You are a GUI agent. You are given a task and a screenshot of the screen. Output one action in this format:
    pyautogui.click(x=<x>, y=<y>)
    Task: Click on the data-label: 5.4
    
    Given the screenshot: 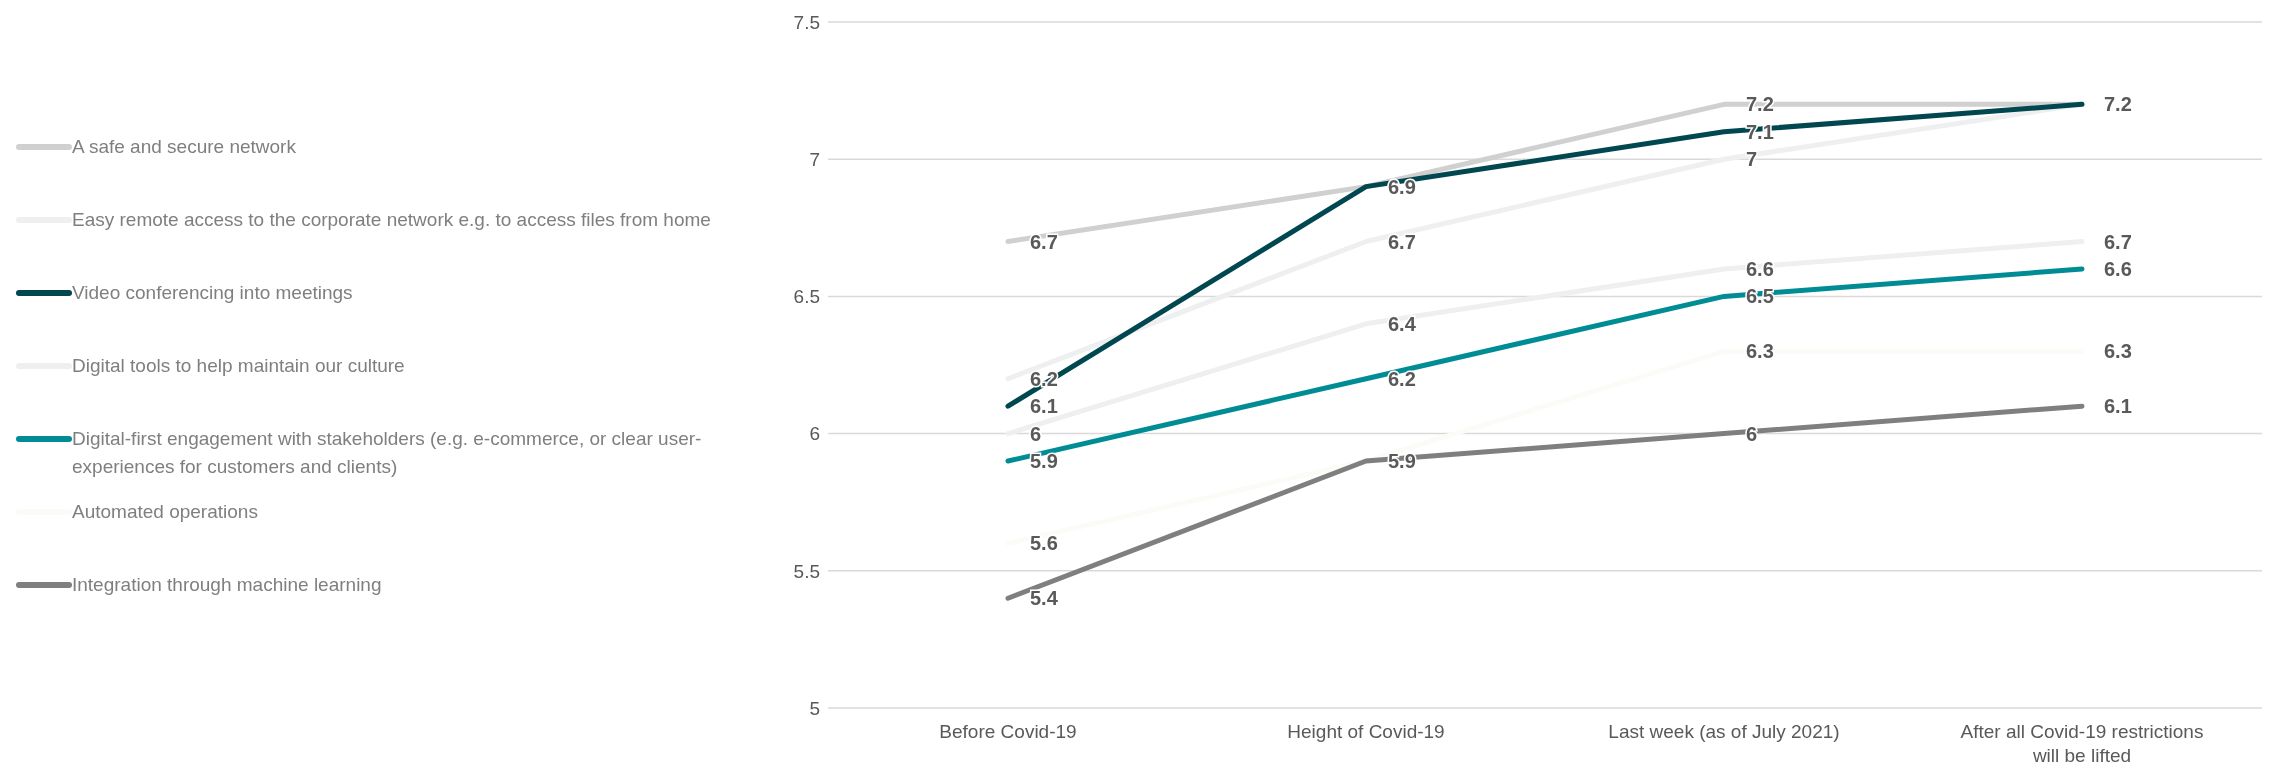 What is the action you would take?
    pyautogui.click(x=1044, y=598)
    